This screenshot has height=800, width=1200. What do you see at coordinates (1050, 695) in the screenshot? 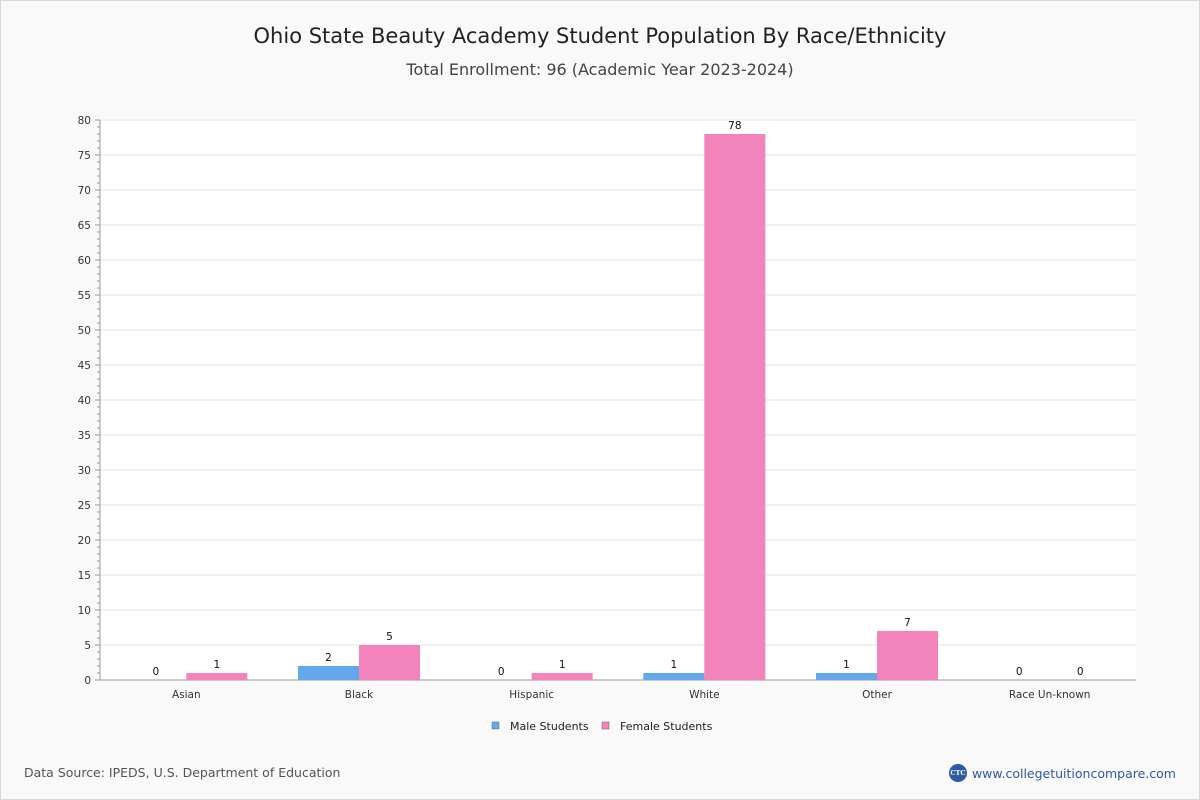
I see `x-tick-label: Race Un-known` at bounding box center [1050, 695].